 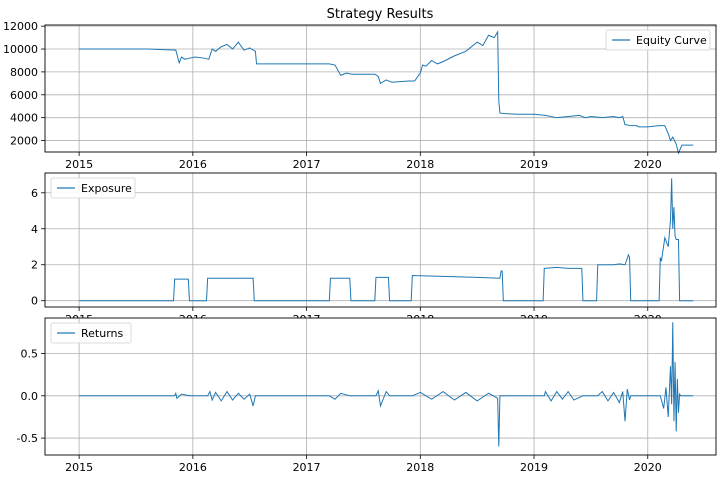 I want to click on y-tick-label: 0, so click(x=34, y=301).